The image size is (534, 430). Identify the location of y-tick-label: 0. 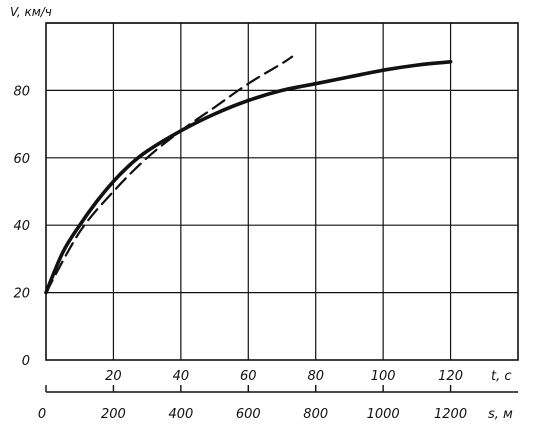
(26, 361).